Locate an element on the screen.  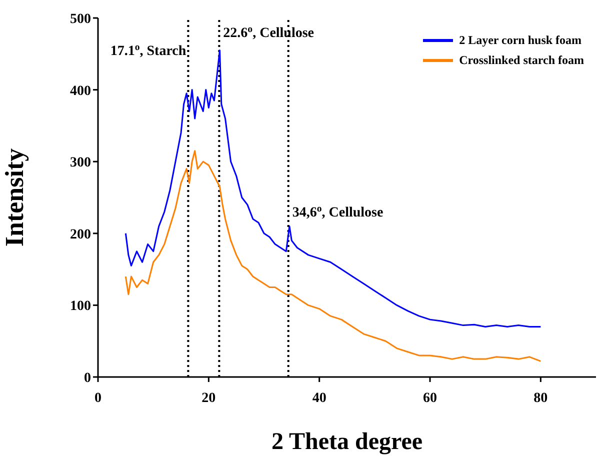
y-tick-label: 100 is located at coordinates (80, 306).